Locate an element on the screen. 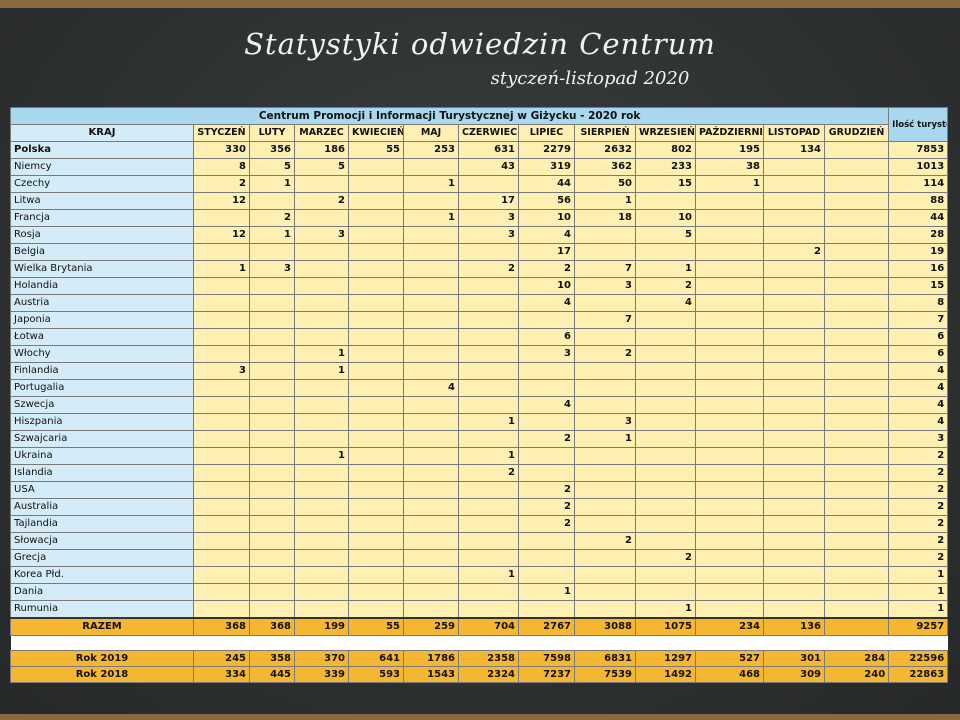 This screenshot has width=960, height=720. month-header: PAŹDZIERNIK is located at coordinates (729, 133).